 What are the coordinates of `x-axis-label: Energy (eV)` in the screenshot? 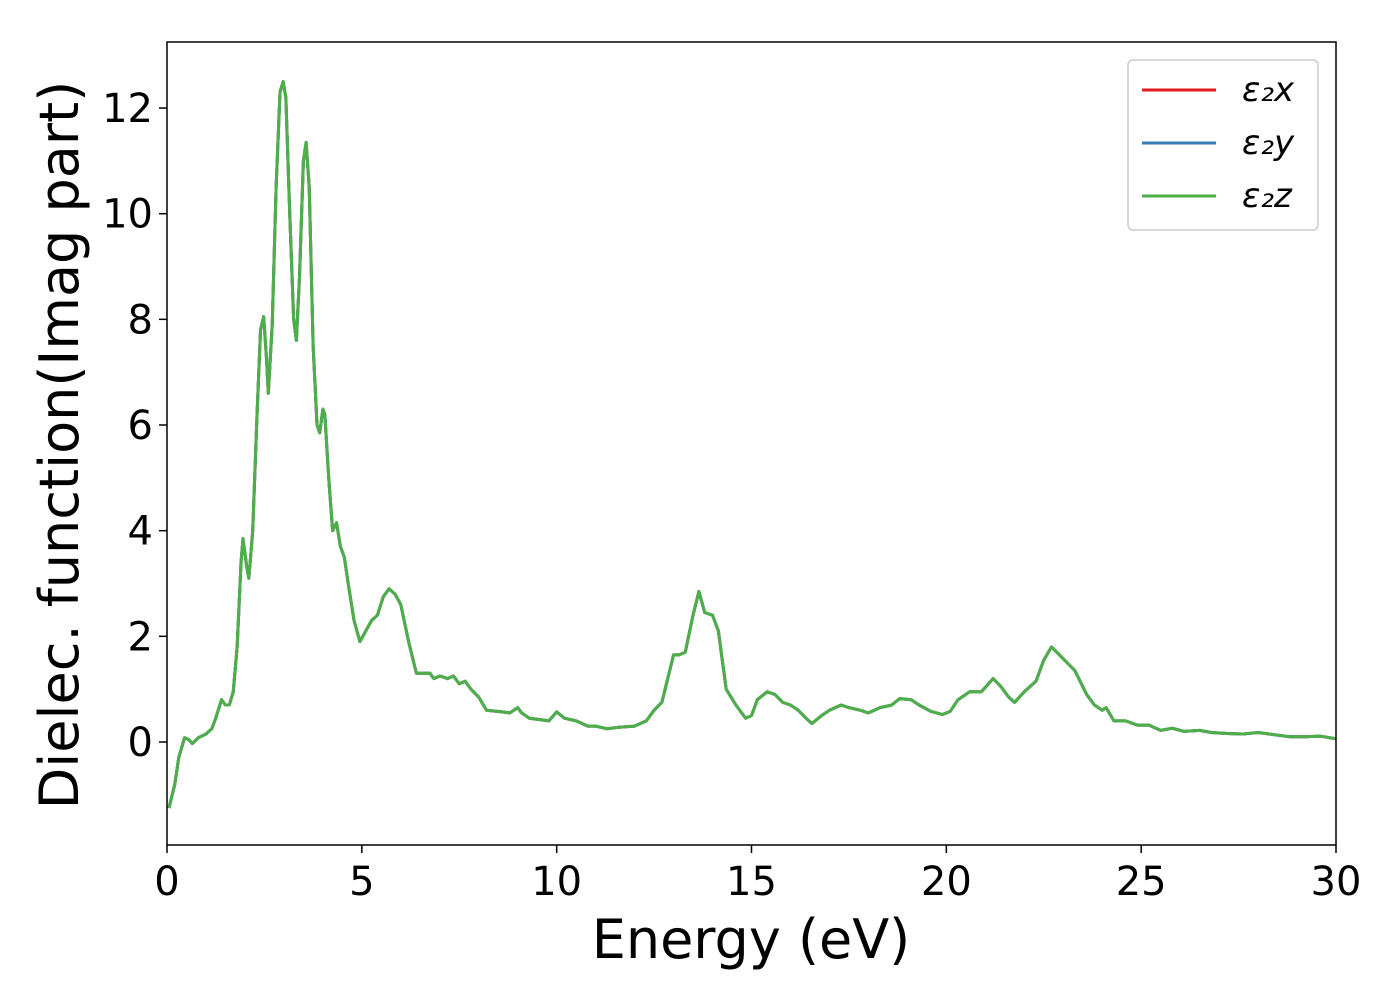 It's located at (751, 939).